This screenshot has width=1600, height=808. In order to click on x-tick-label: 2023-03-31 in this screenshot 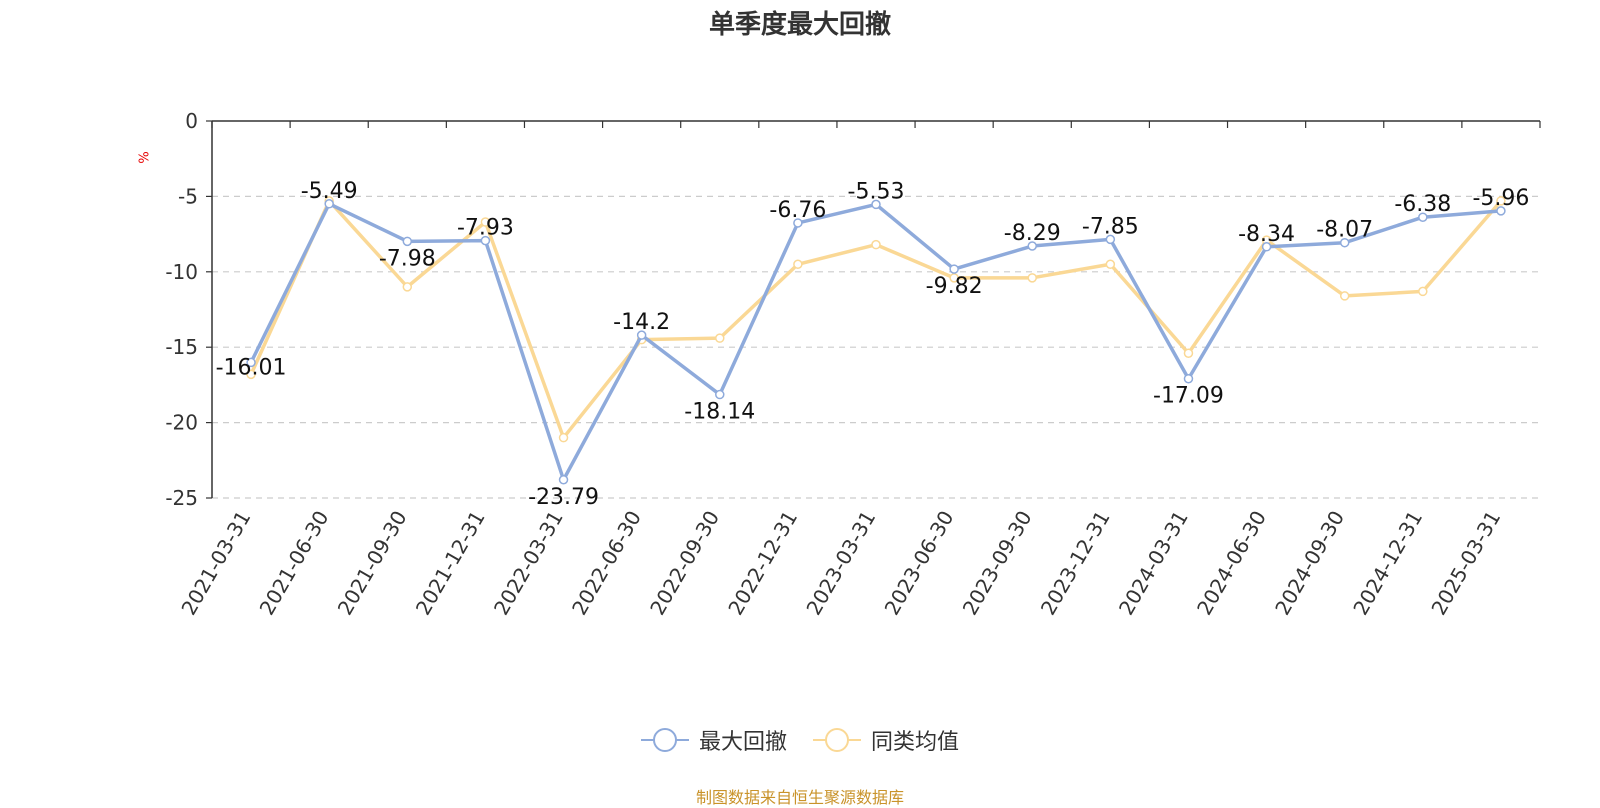, I will do `click(840, 563)`.